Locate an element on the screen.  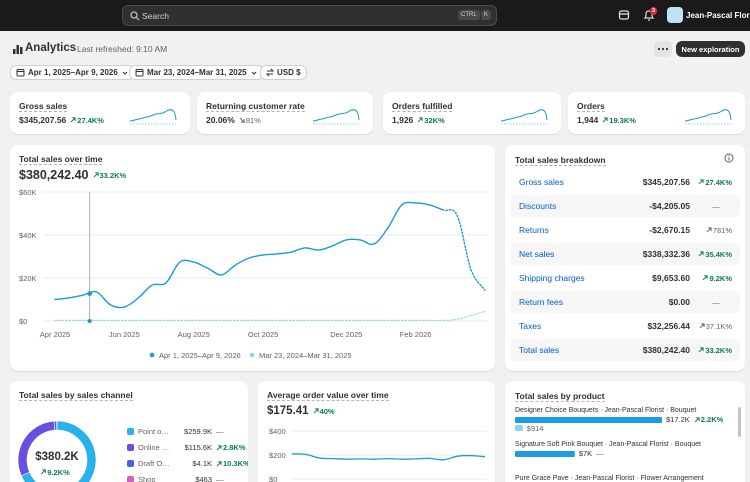
x-tick-label: Aug 2025 is located at coordinates (194, 334).